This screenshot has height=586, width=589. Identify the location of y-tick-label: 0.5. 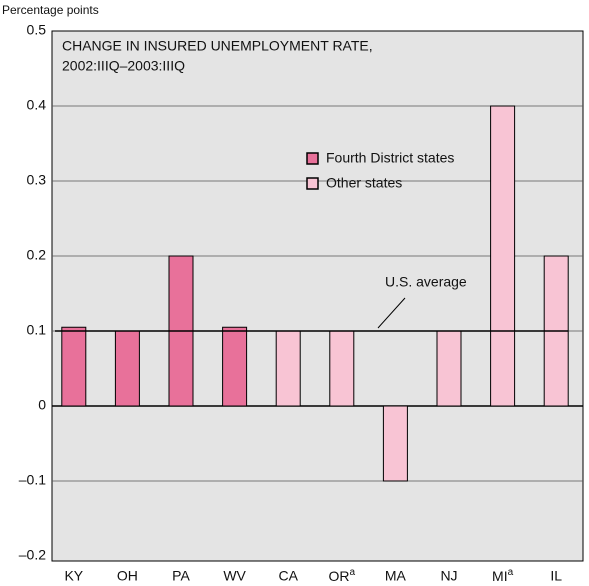
(37, 30).